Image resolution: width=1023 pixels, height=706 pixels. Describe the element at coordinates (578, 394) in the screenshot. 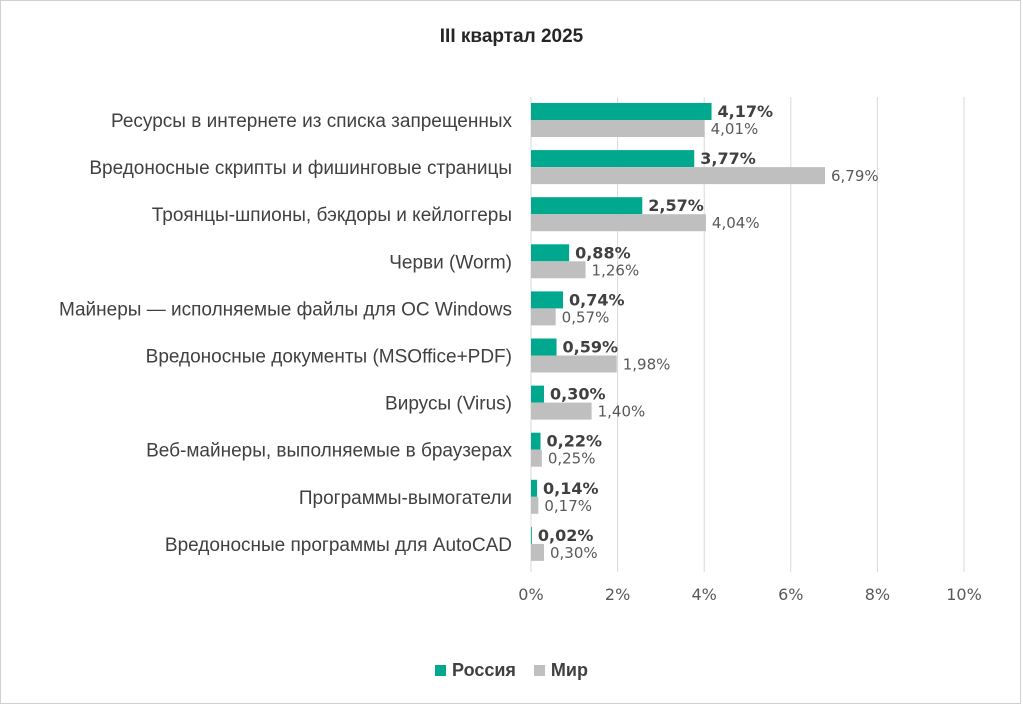

I see `data-label-russia: 0,30%` at that location.